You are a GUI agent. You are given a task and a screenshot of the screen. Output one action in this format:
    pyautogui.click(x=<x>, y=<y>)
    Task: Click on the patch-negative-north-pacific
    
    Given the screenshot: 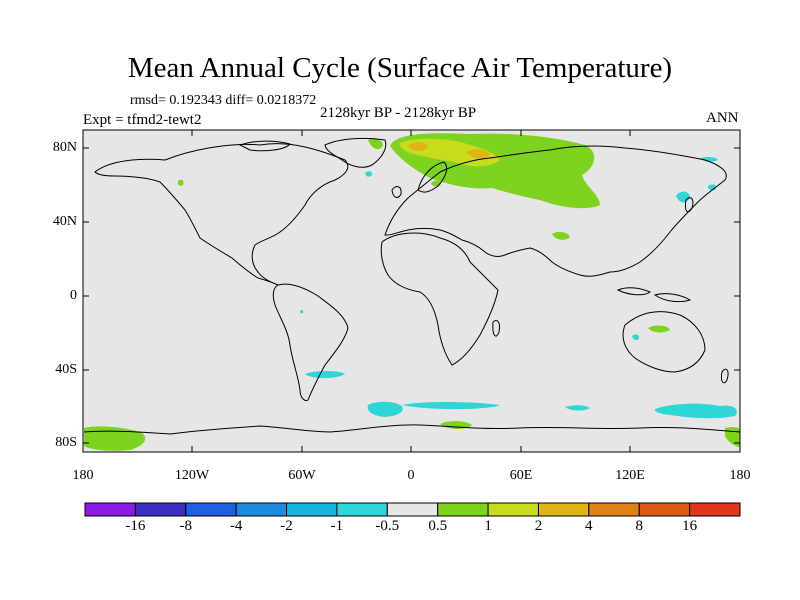 What is the action you would take?
    pyautogui.click(x=709, y=159)
    